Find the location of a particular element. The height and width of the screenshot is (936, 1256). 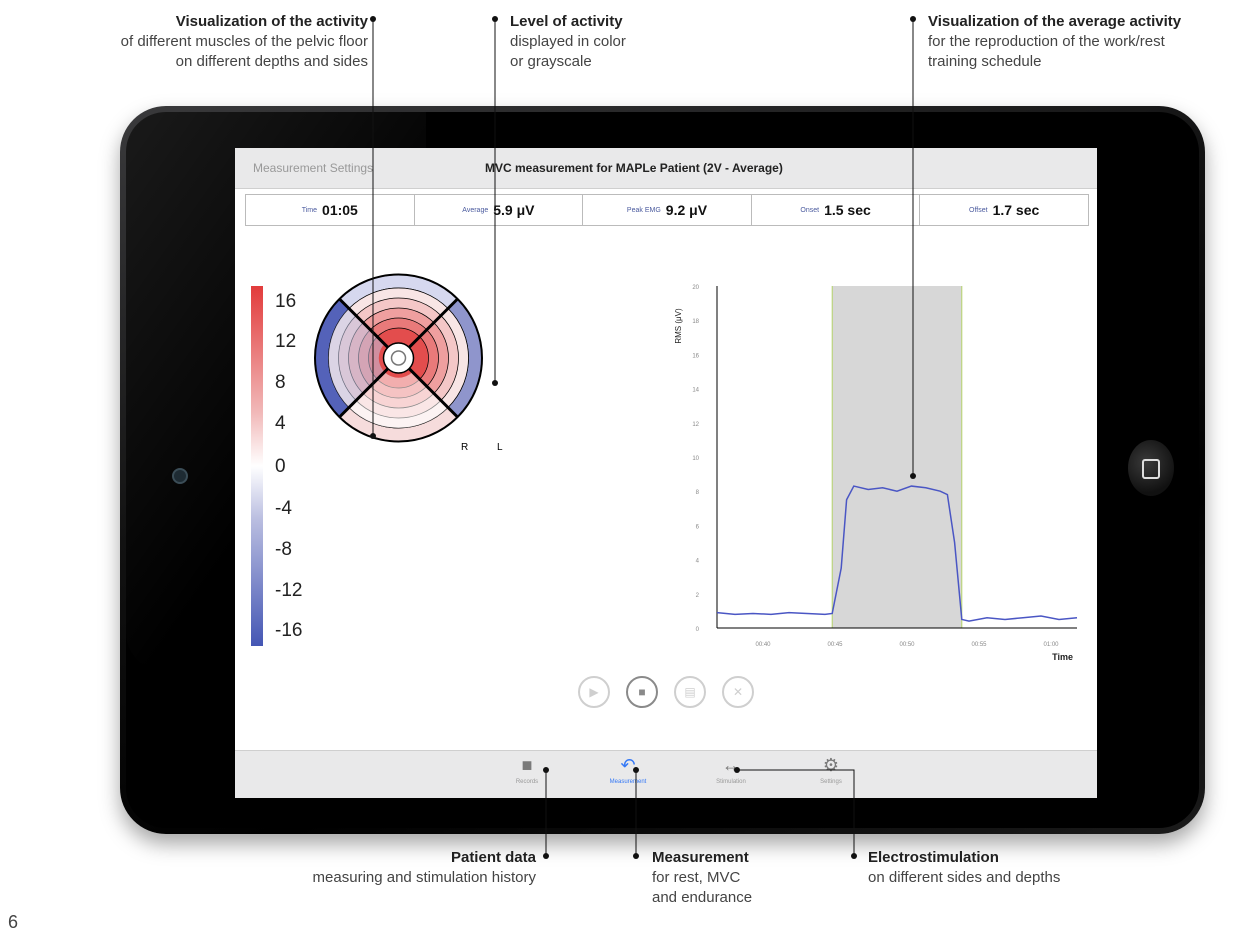

tab-measurement: ↶ Measurement is located at coordinates (628, 770).